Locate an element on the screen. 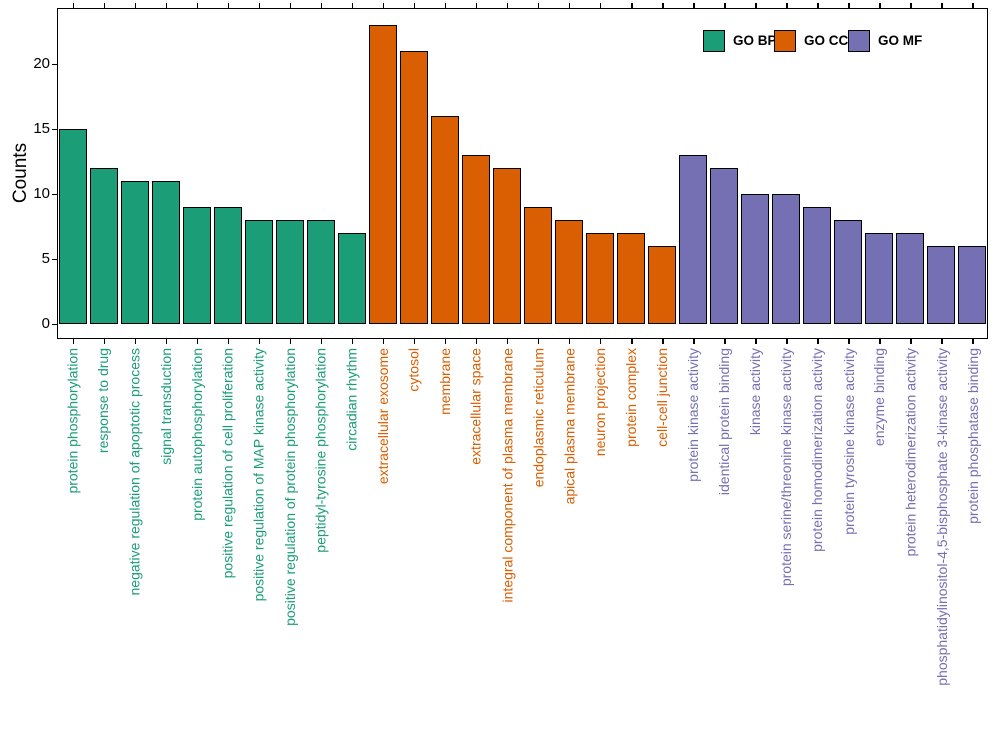 The image size is (999, 730). y-axis-tick-label: 20 is located at coordinates (41, 63).